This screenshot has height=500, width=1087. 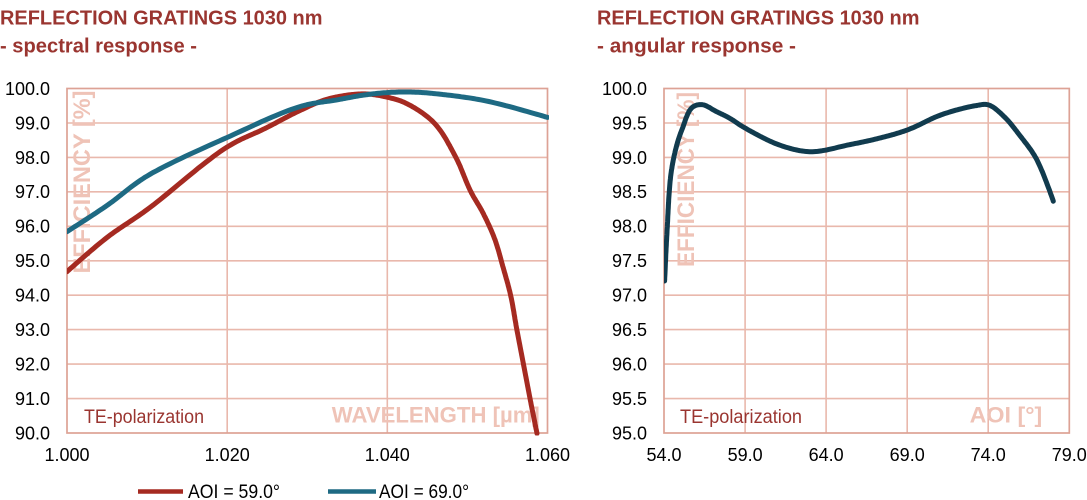 What do you see at coordinates (387, 455) in the screenshot?
I see `svg-text: 1.040` at bounding box center [387, 455].